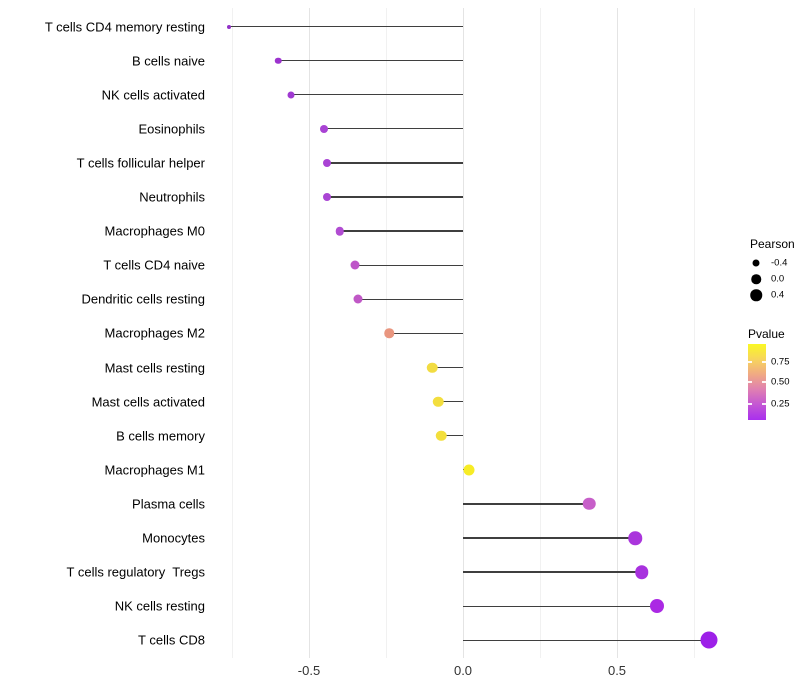 This screenshot has width=800, height=700. What do you see at coordinates (168, 504) in the screenshot?
I see `category-label: Plasma cells` at bounding box center [168, 504].